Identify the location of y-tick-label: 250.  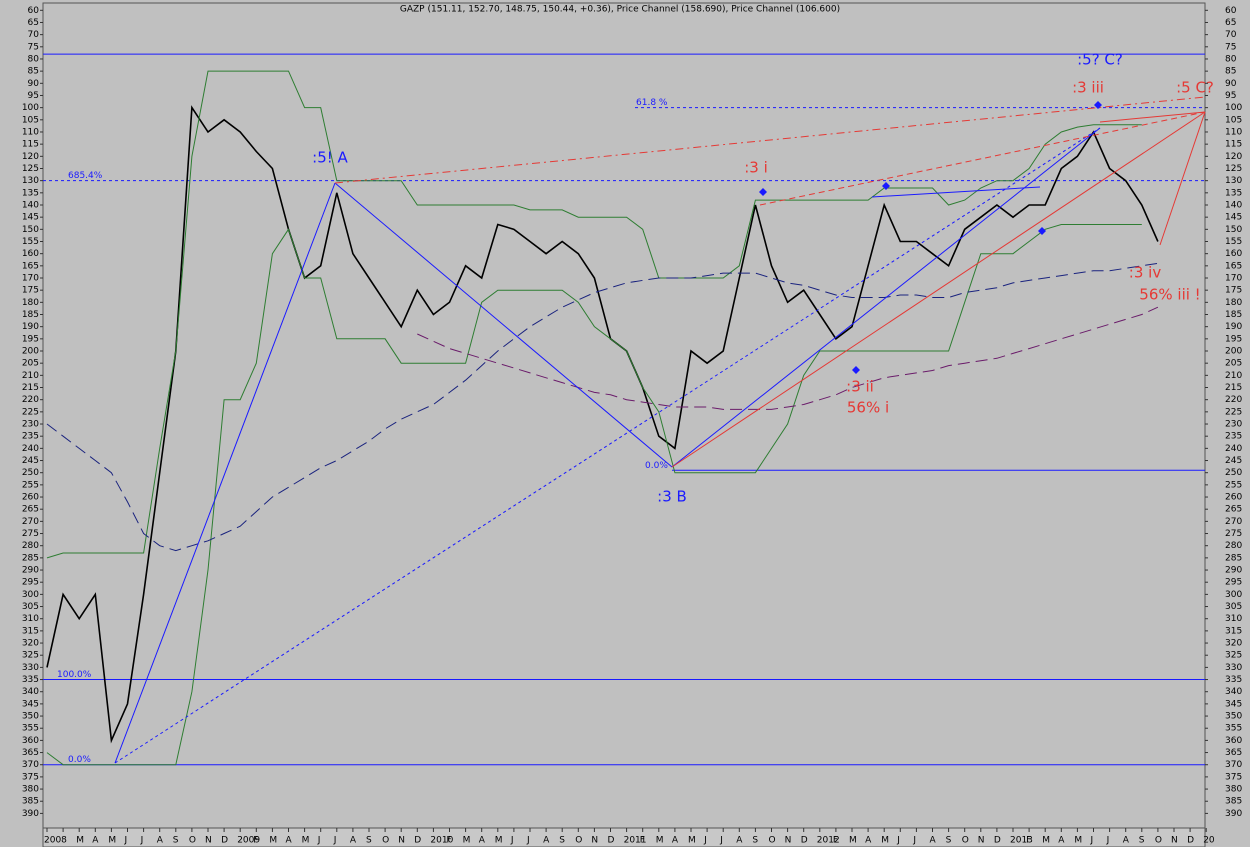
(30, 473).